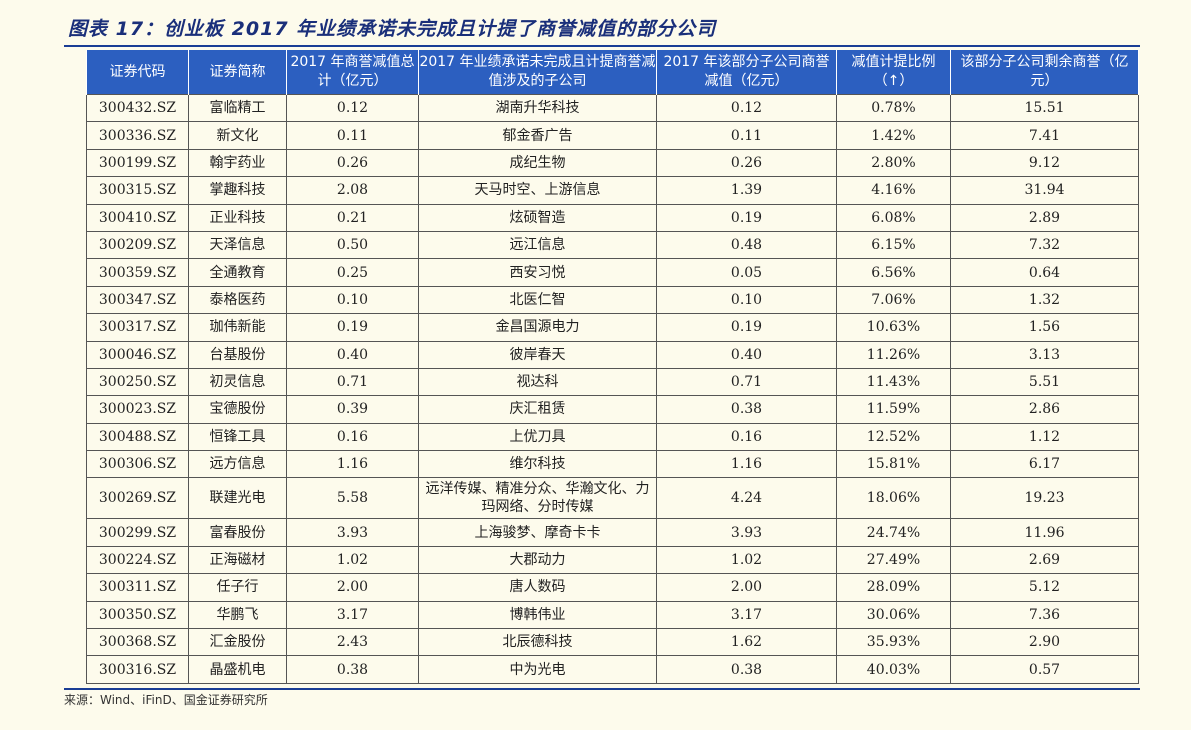  I want to click on cell-total-impairment: 0.26, so click(352, 163).